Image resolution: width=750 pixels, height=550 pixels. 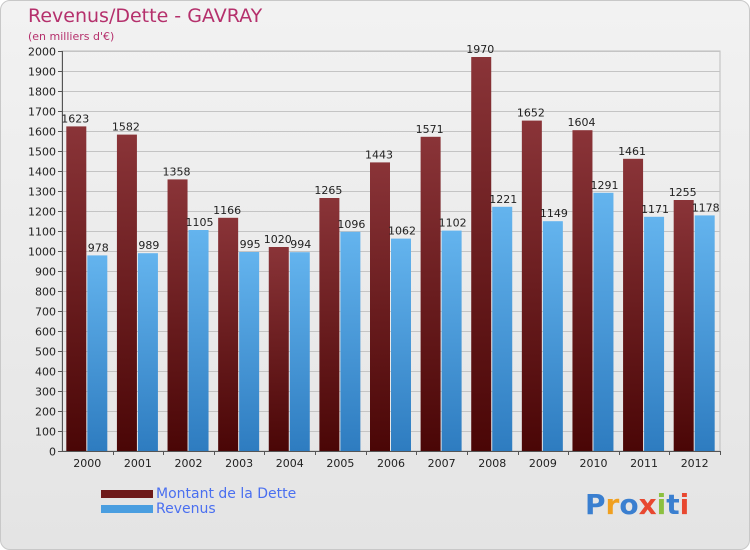 I want to click on y-tick-label: 700, so click(x=45, y=312).